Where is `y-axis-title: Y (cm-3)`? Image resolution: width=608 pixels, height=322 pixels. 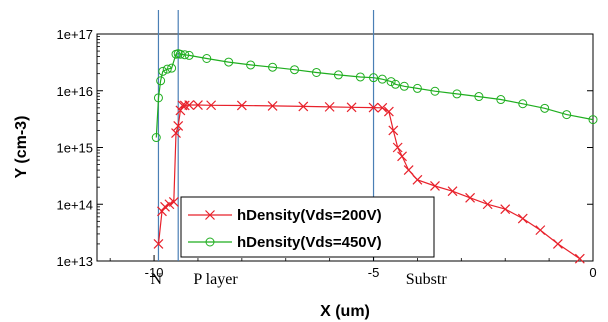
y-axis-title: Y (cm-3) is located at coordinates (21, 147).